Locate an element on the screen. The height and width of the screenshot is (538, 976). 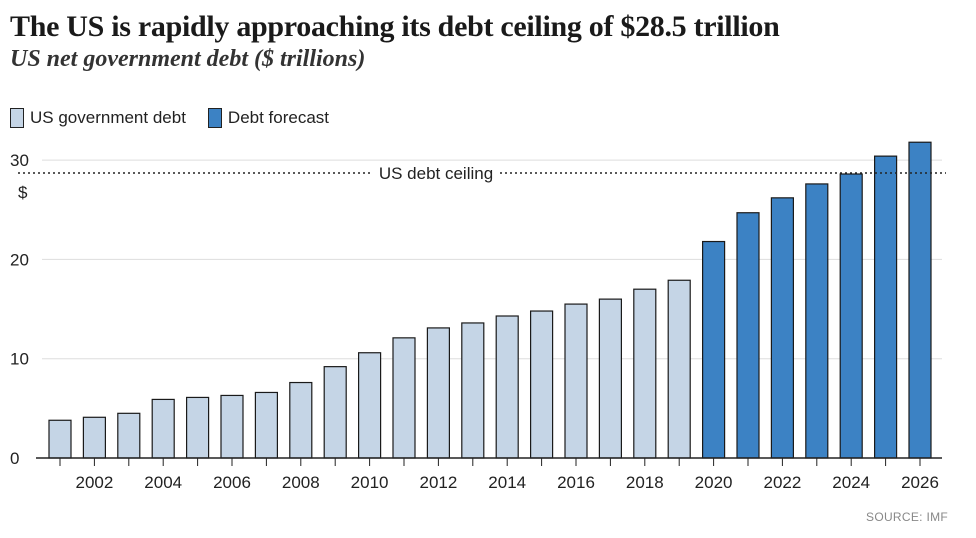
x-tick-label: 2024 is located at coordinates (851, 482).